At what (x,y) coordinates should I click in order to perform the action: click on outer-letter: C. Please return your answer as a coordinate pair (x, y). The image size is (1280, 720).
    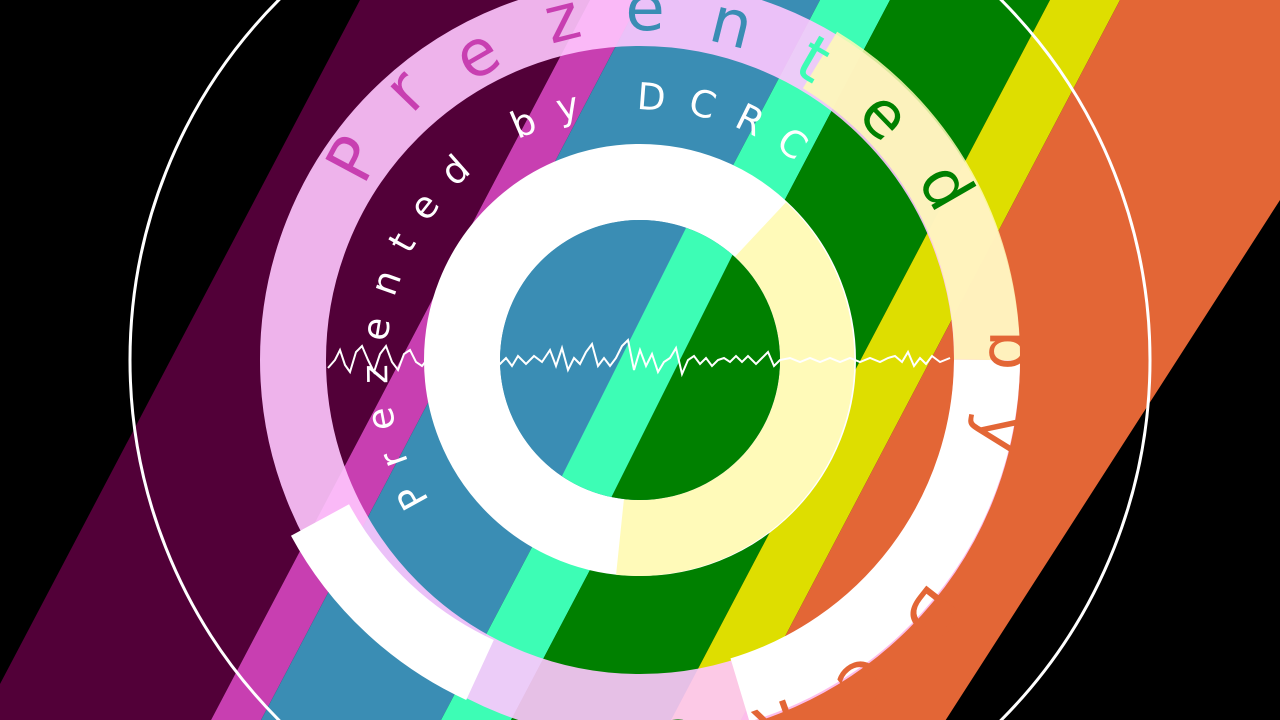
    Looking at the image, I should click on (682, 711).